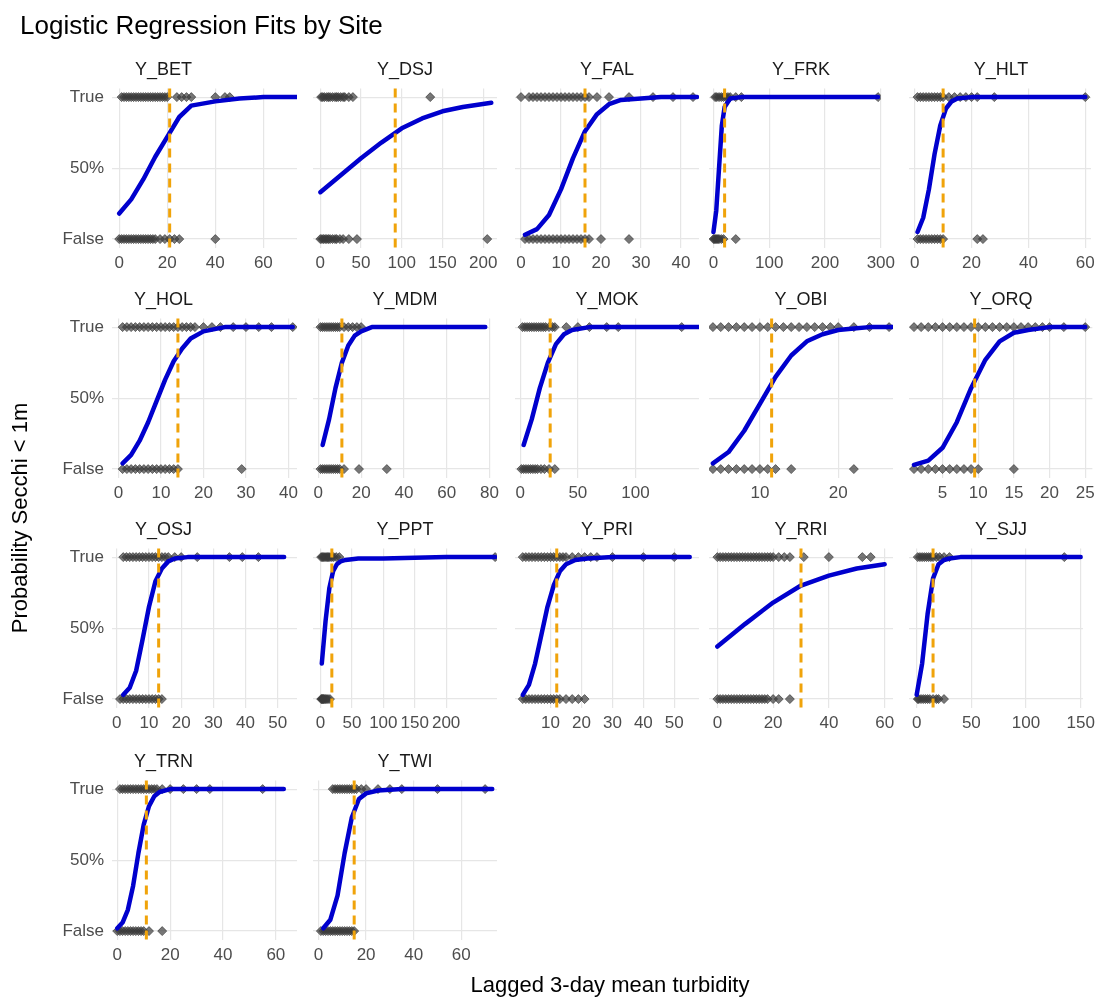 Image resolution: width=1110 pixels, height=1008 pixels. What do you see at coordinates (610, 985) in the screenshot?
I see `text: Lagged 3-day mean turbidity` at bounding box center [610, 985].